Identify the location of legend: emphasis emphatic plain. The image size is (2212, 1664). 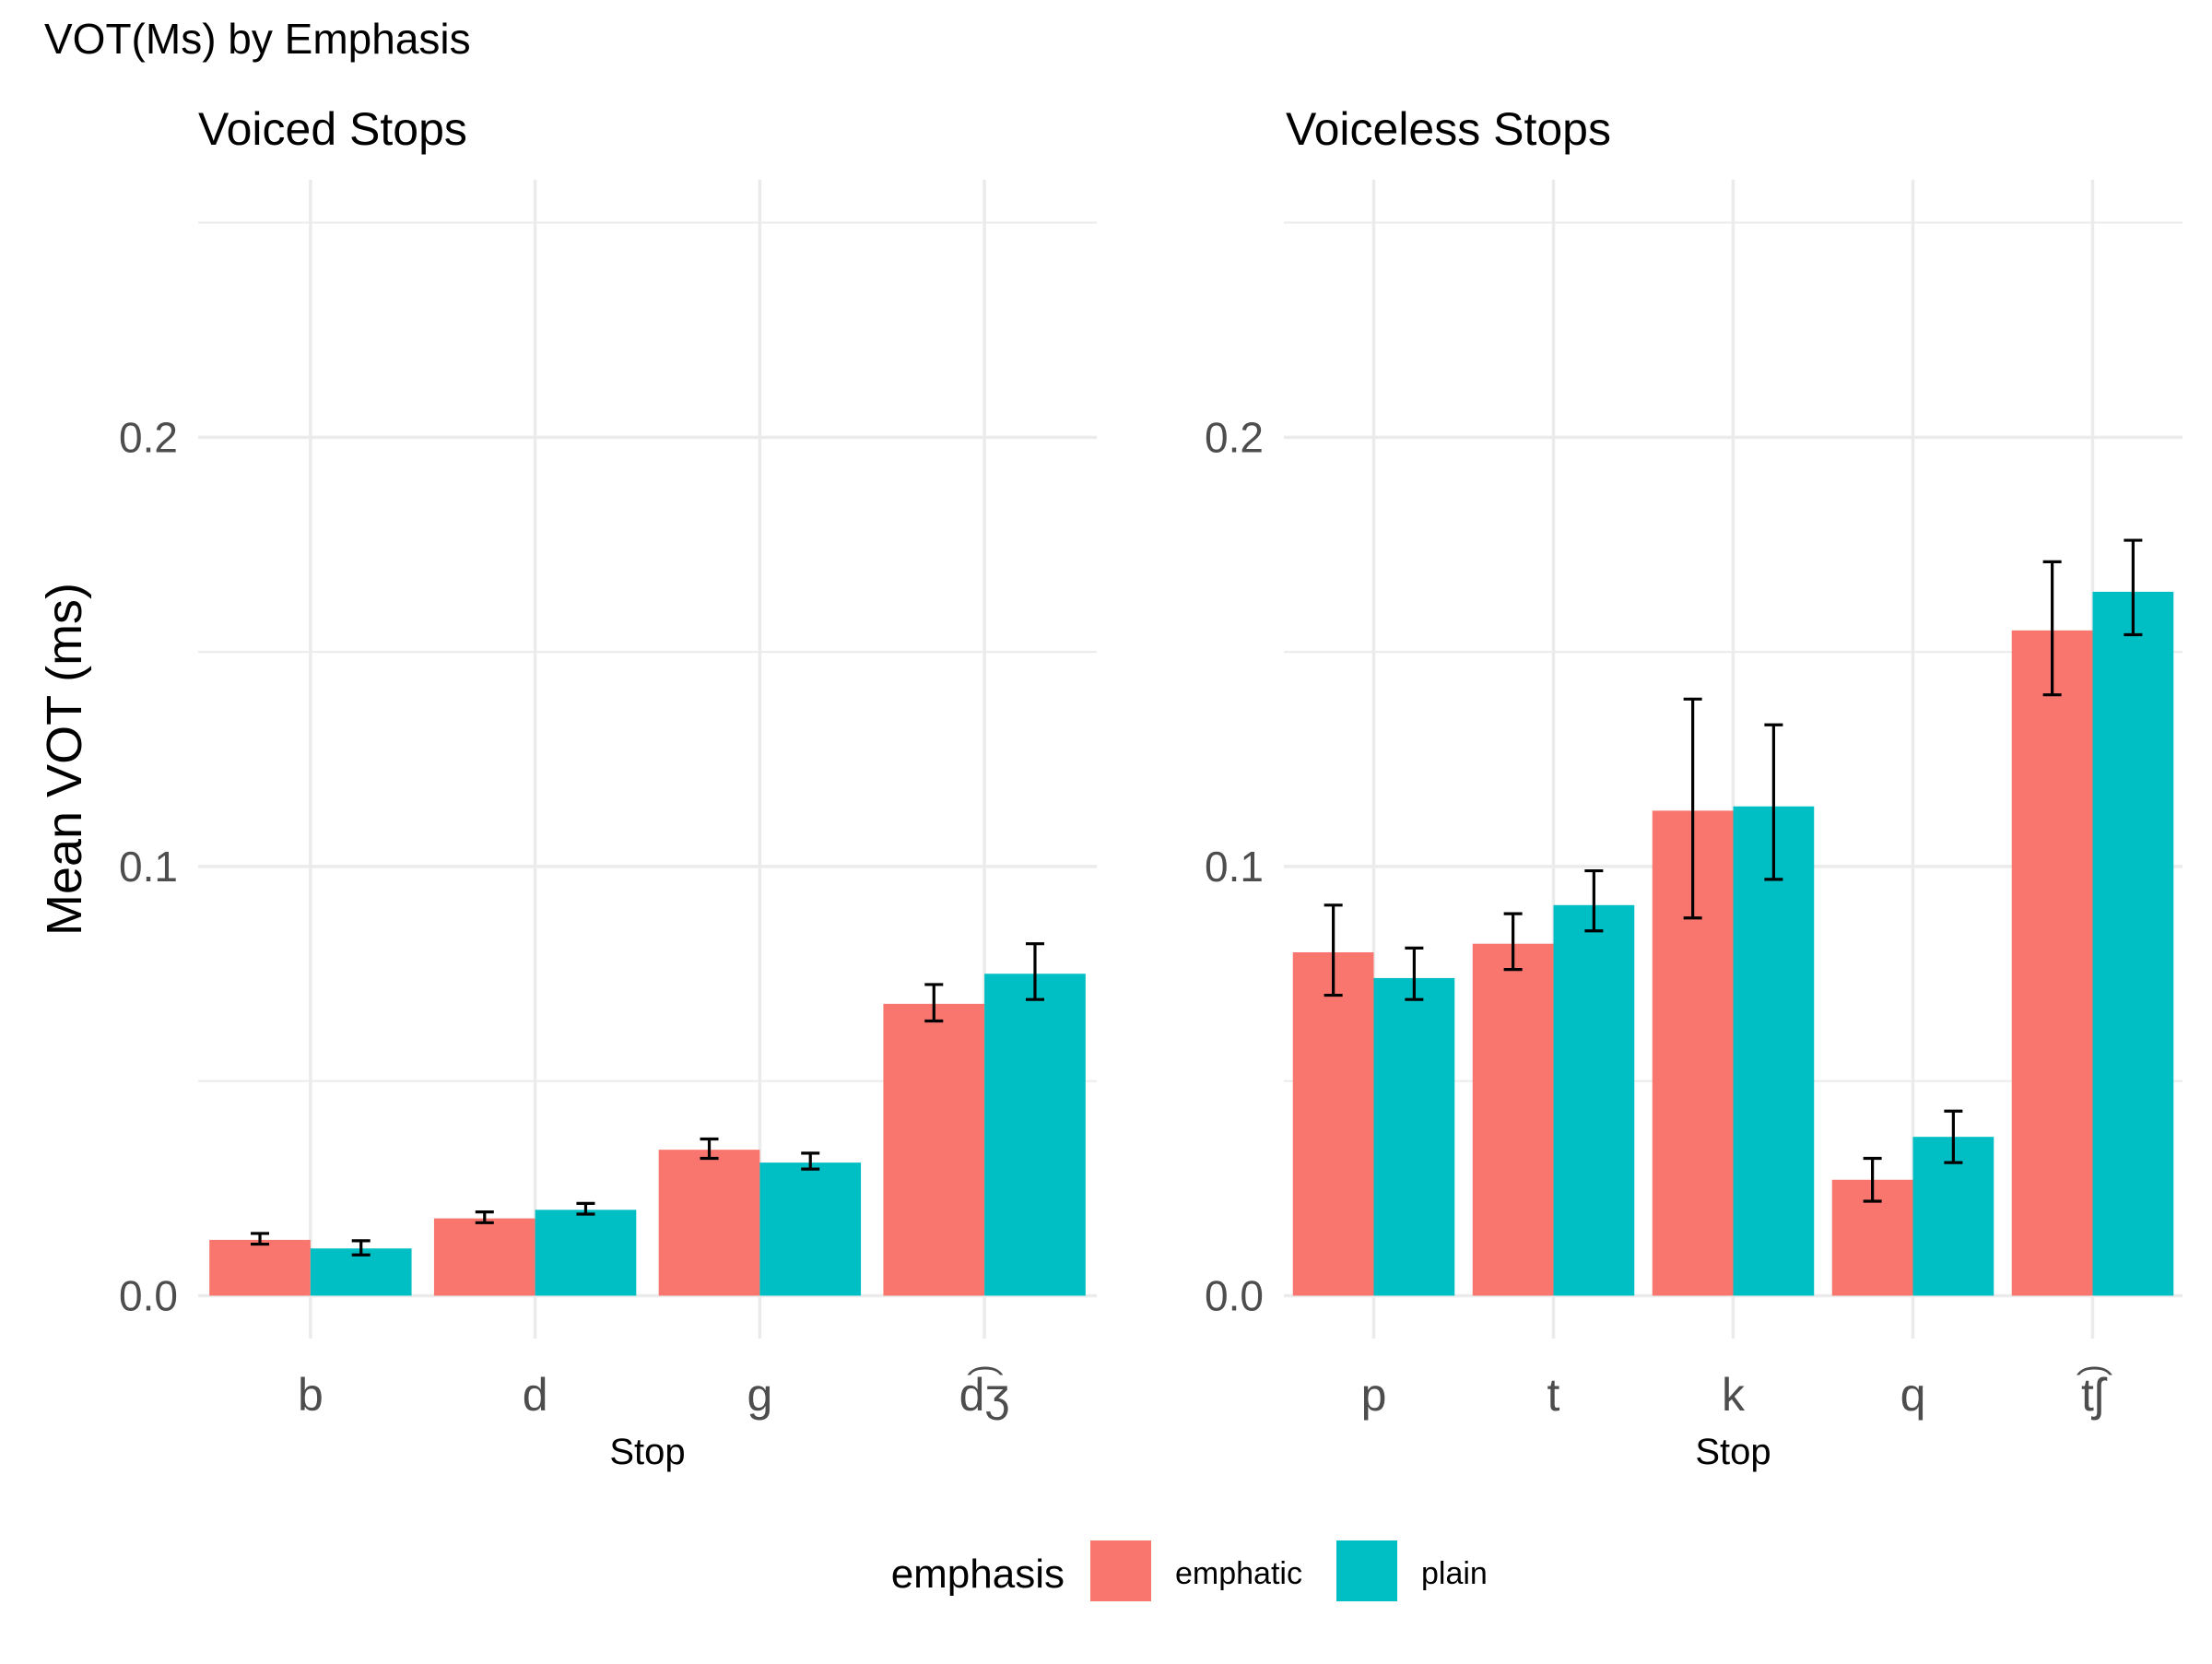
(1189, 1570).